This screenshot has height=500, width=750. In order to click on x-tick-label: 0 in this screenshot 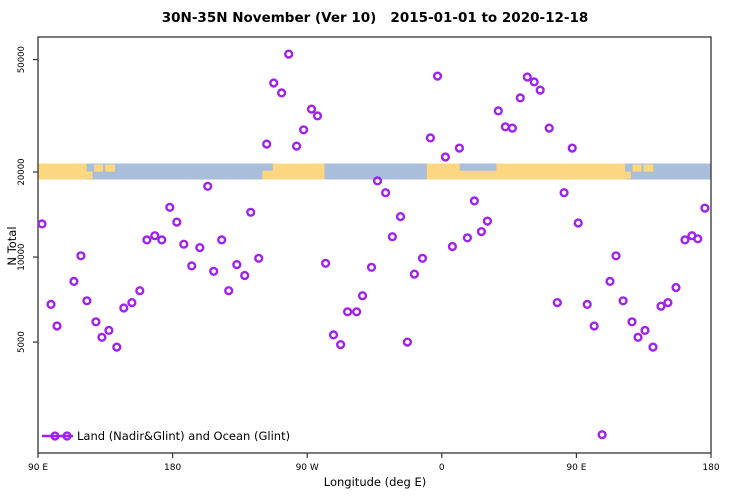, I will do `click(442, 468)`.